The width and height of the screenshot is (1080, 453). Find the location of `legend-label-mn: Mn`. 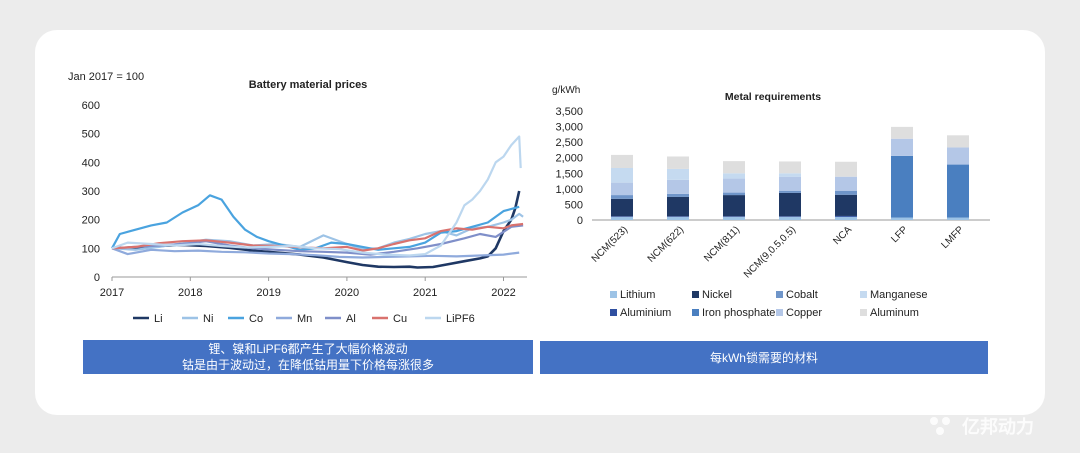

legend-label-mn: Mn is located at coordinates (304, 319).